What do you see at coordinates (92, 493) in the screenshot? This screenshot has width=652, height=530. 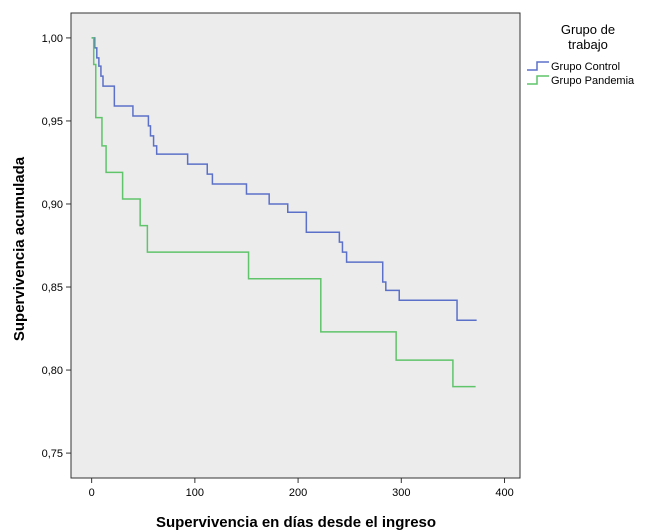 I see `x-tick-label: 0` at bounding box center [92, 493].